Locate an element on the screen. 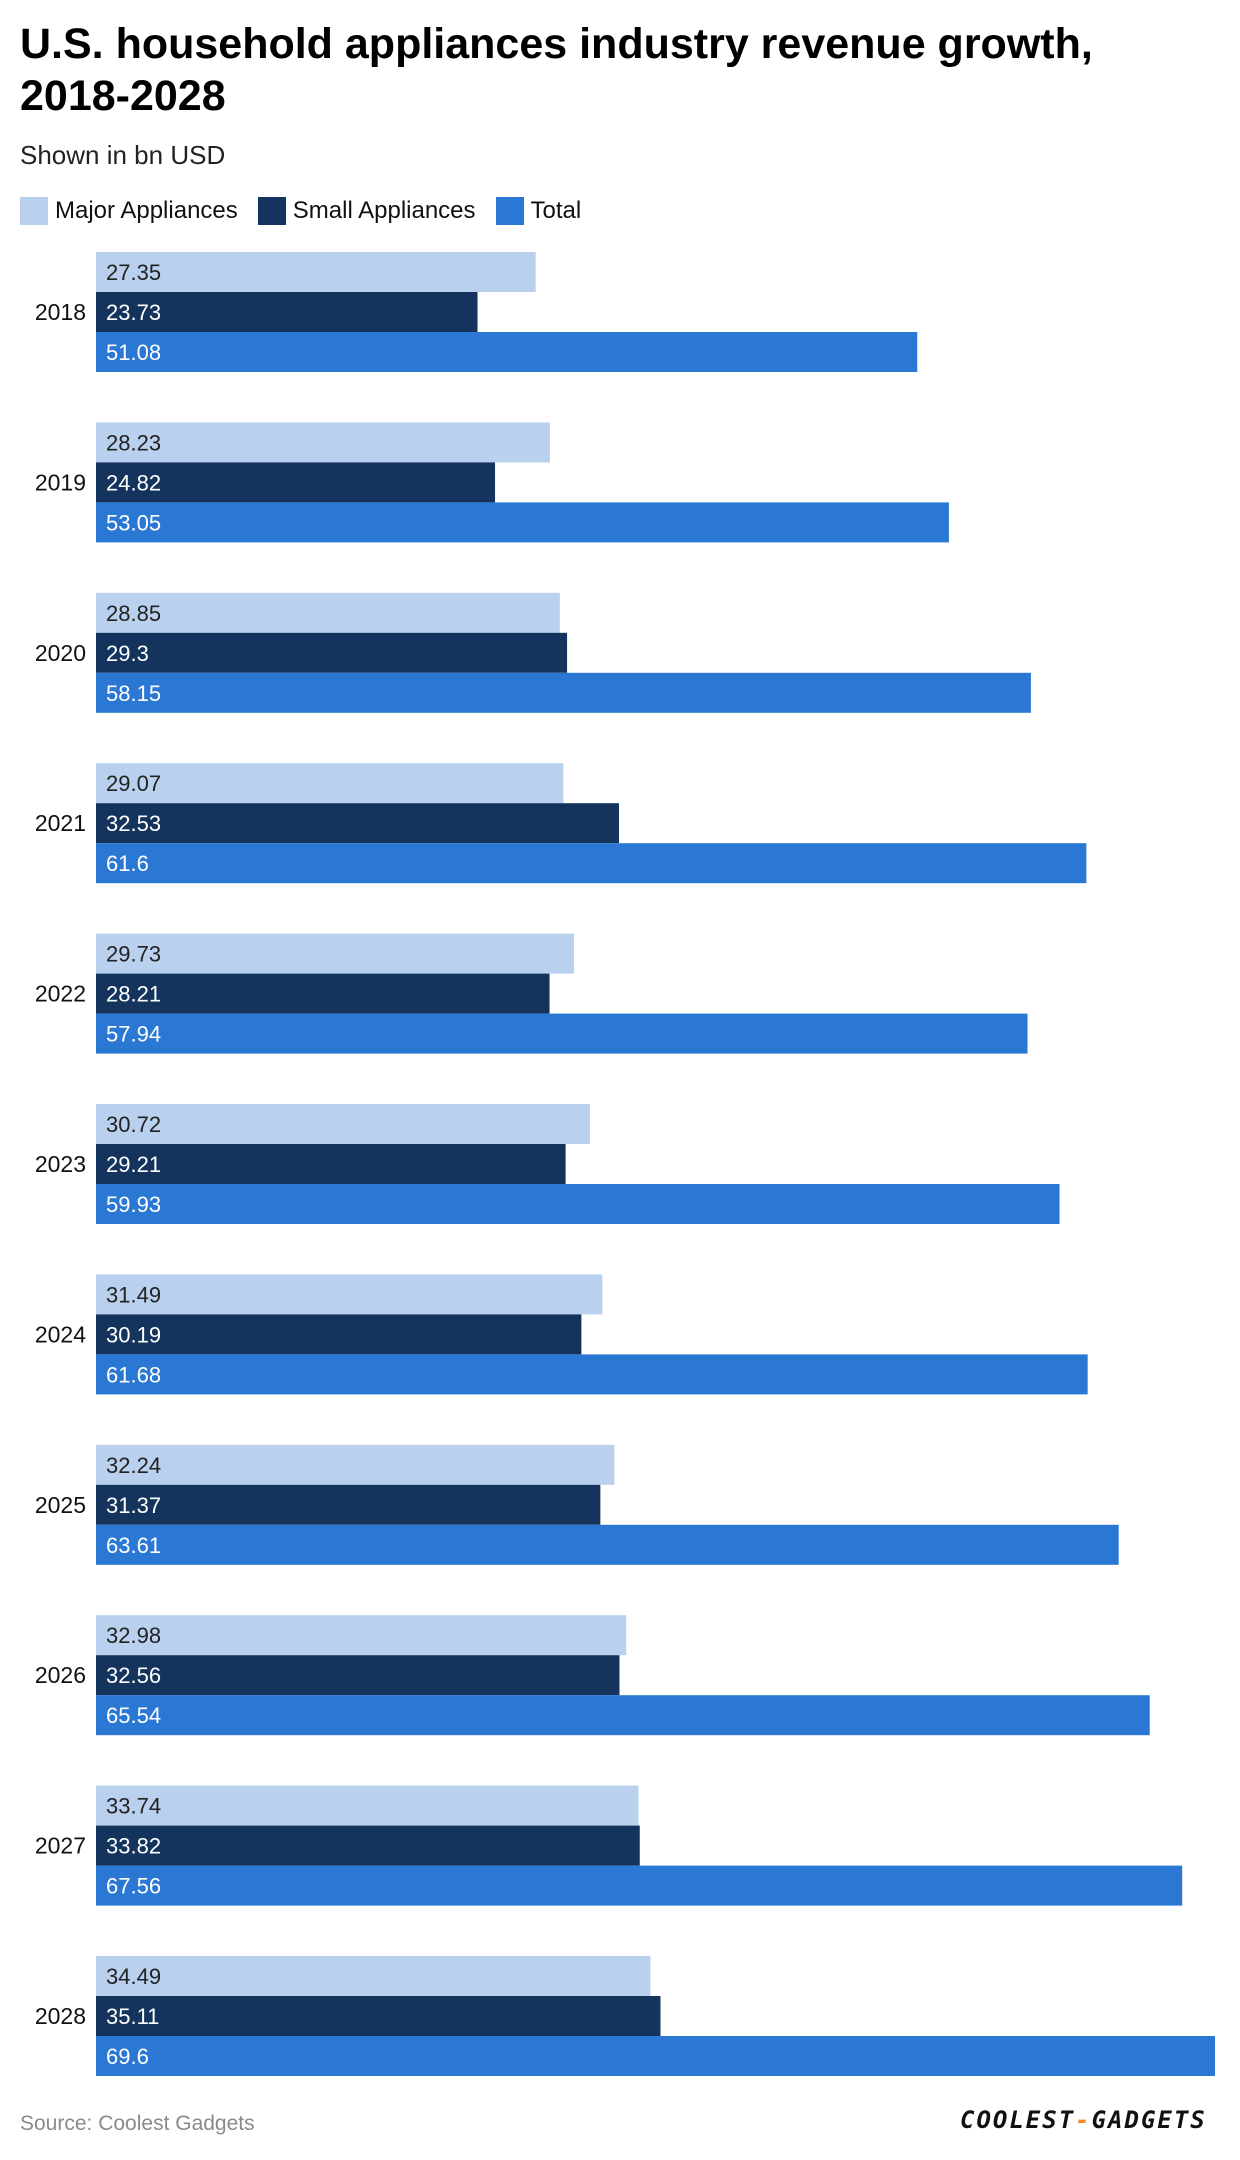  legend: Major Appliances Small Appliances Total is located at coordinates (300, 211).